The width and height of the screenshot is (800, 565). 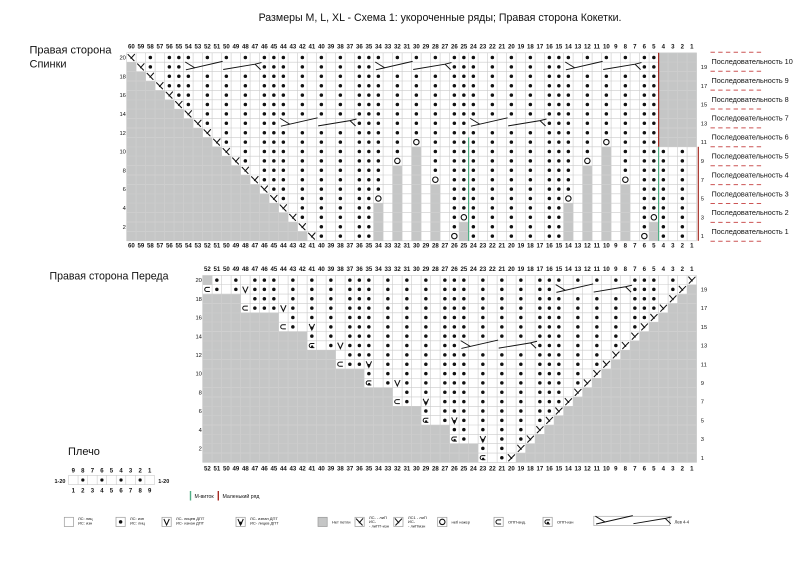 I want to click on svg-text: 23, so click(x=482, y=47).